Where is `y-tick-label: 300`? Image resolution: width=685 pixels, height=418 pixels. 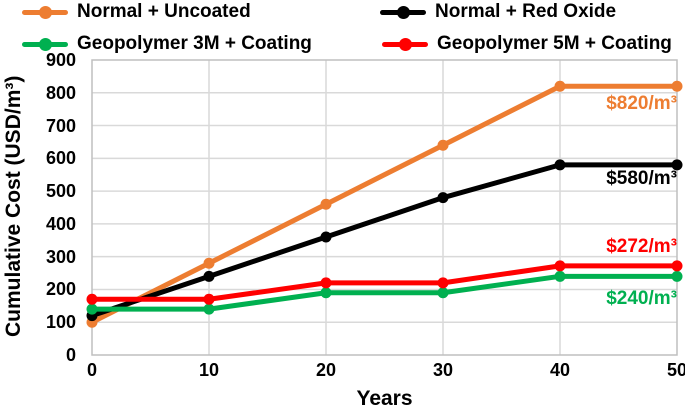 y-tick-label: 300 is located at coordinates (60, 256).